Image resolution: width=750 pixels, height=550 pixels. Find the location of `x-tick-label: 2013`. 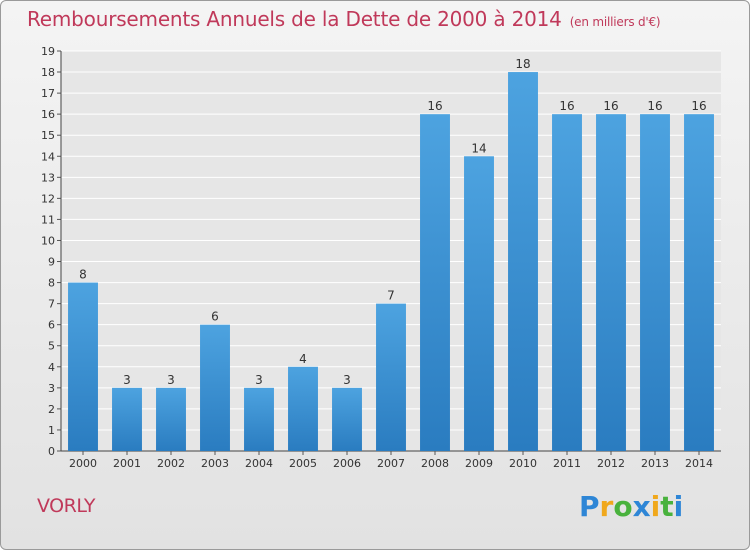

x-tick-label: 2013 is located at coordinates (655, 463).